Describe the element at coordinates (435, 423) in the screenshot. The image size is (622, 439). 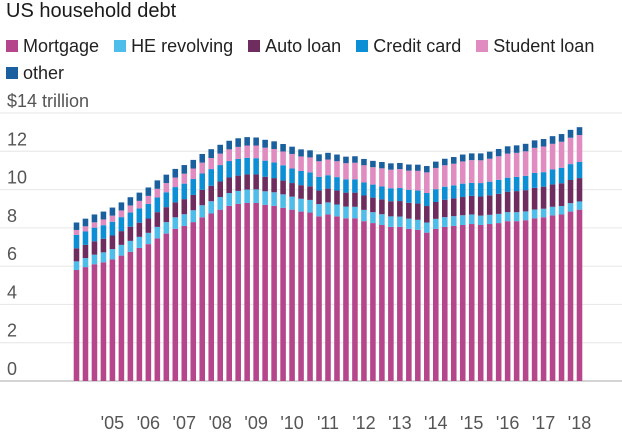
I see `x-tick-label: '14` at that location.